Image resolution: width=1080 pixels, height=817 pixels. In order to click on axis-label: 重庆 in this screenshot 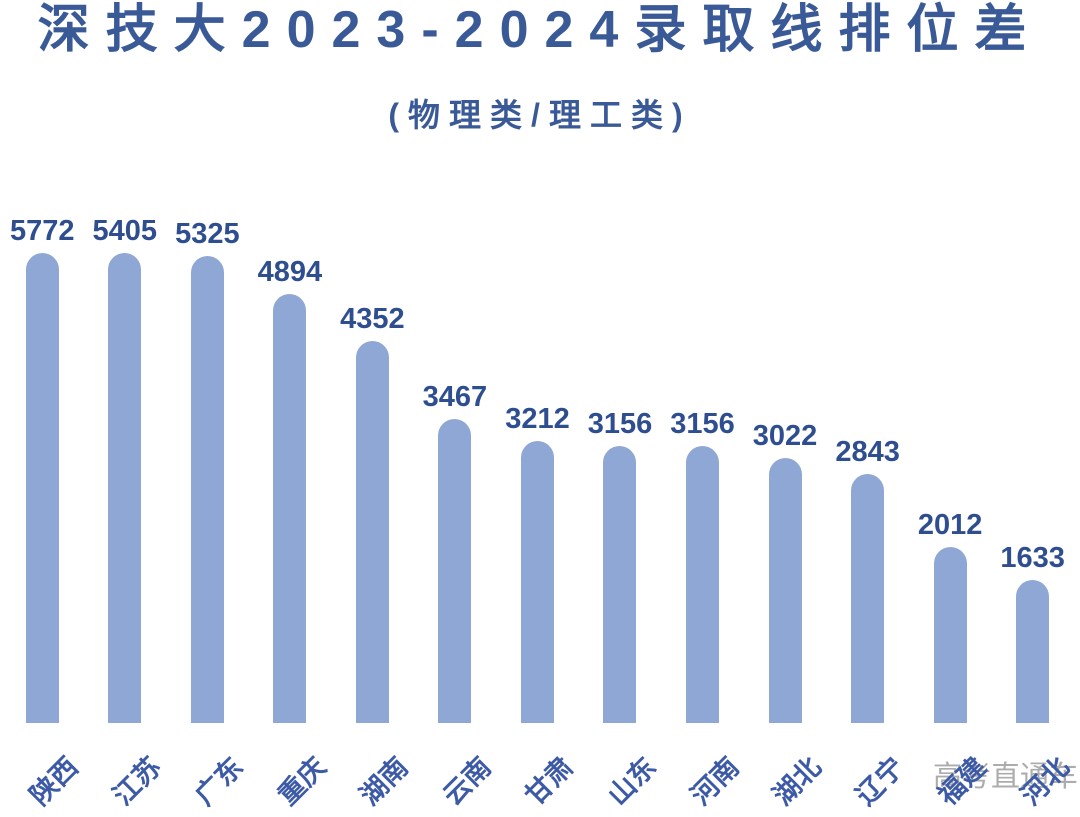, I will do `click(302, 781)`.